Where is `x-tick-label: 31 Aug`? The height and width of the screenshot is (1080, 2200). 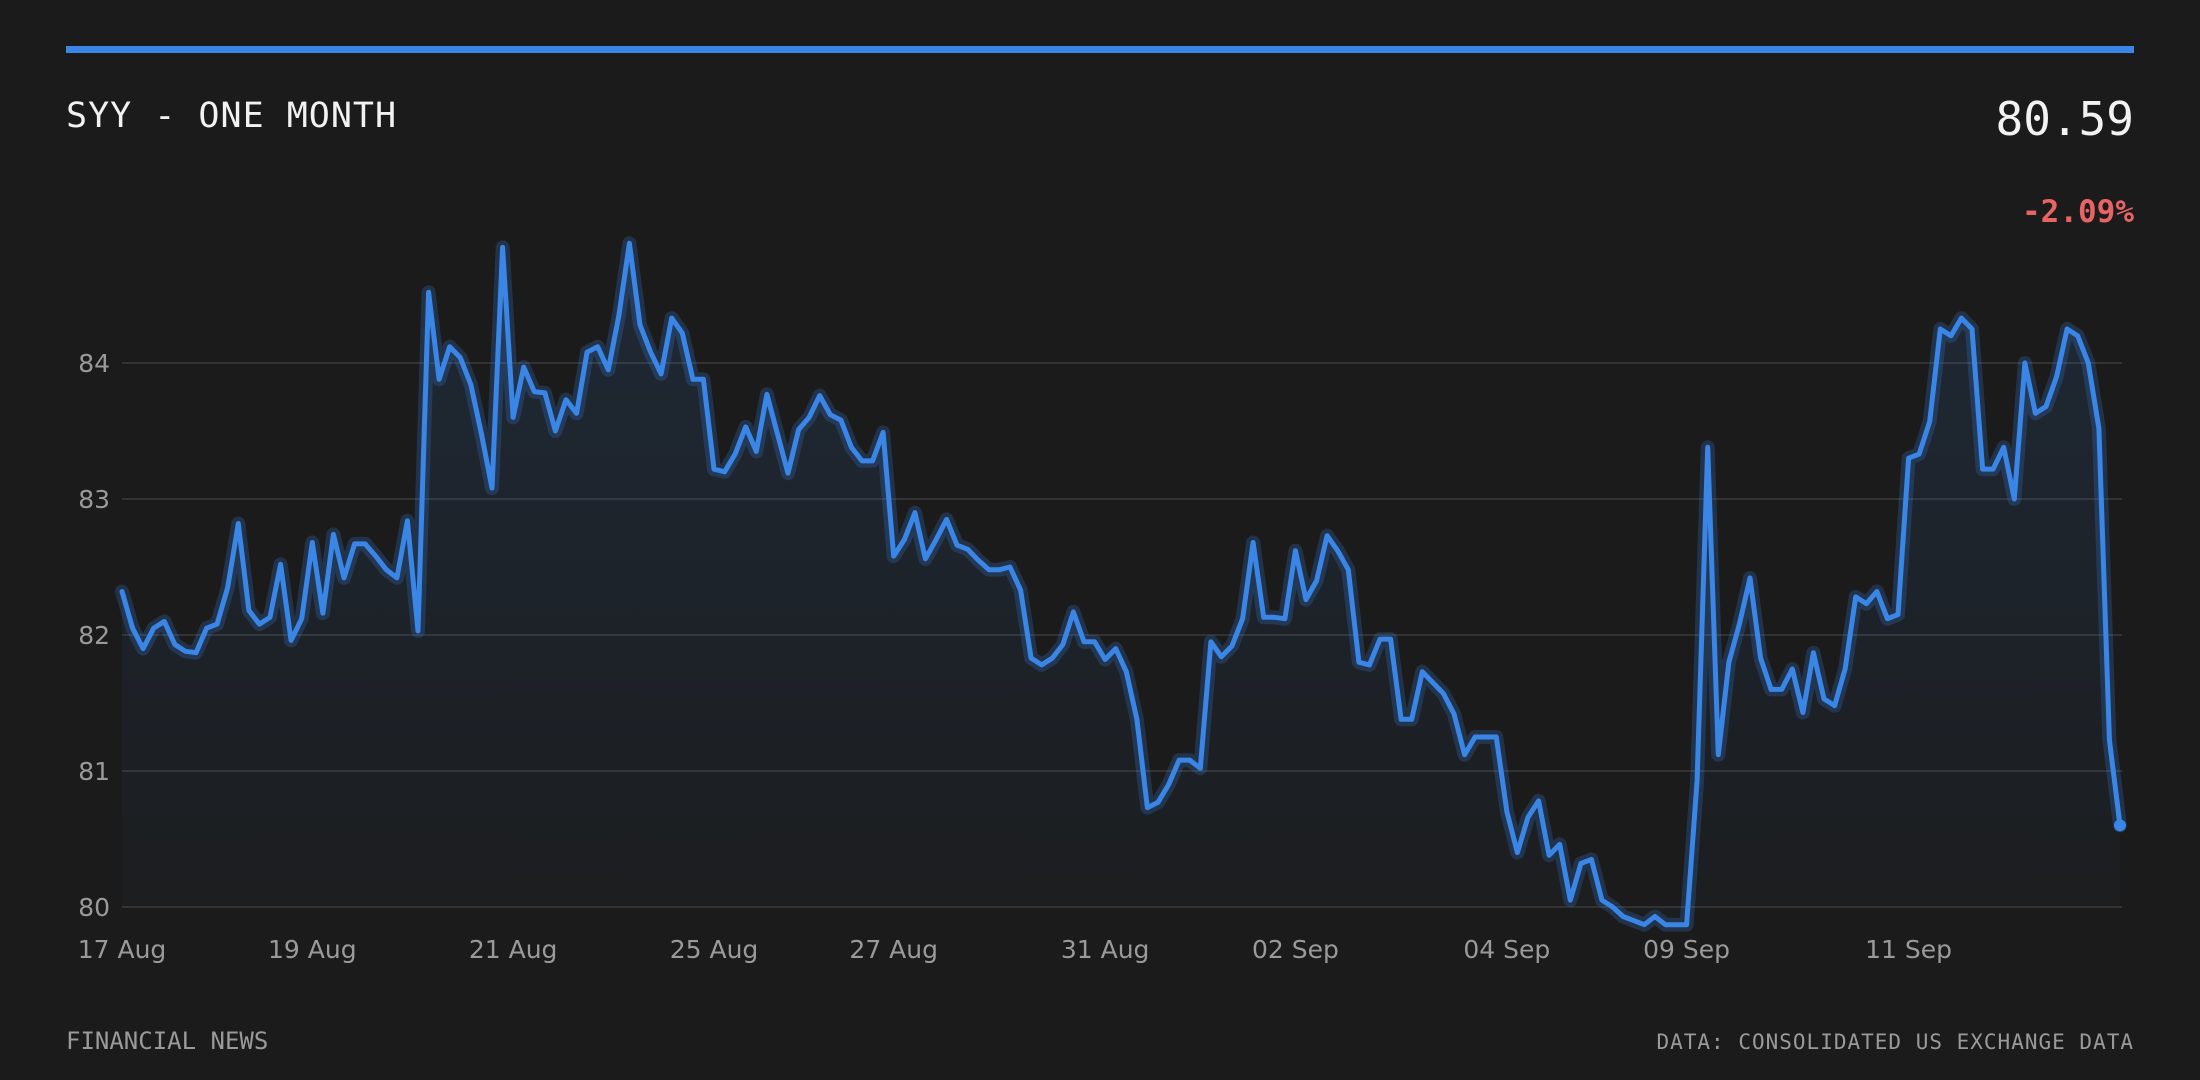
x-tick-label: 31 Aug is located at coordinates (1105, 949).